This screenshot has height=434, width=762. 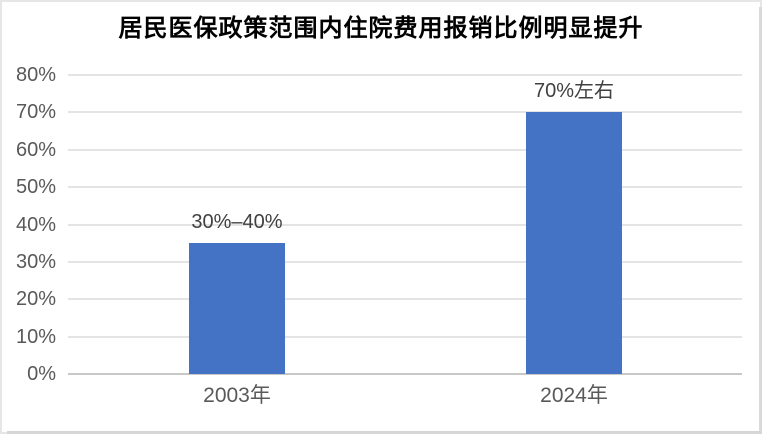 What do you see at coordinates (35, 150) in the screenshot?
I see `y-tick-label: 60%` at bounding box center [35, 150].